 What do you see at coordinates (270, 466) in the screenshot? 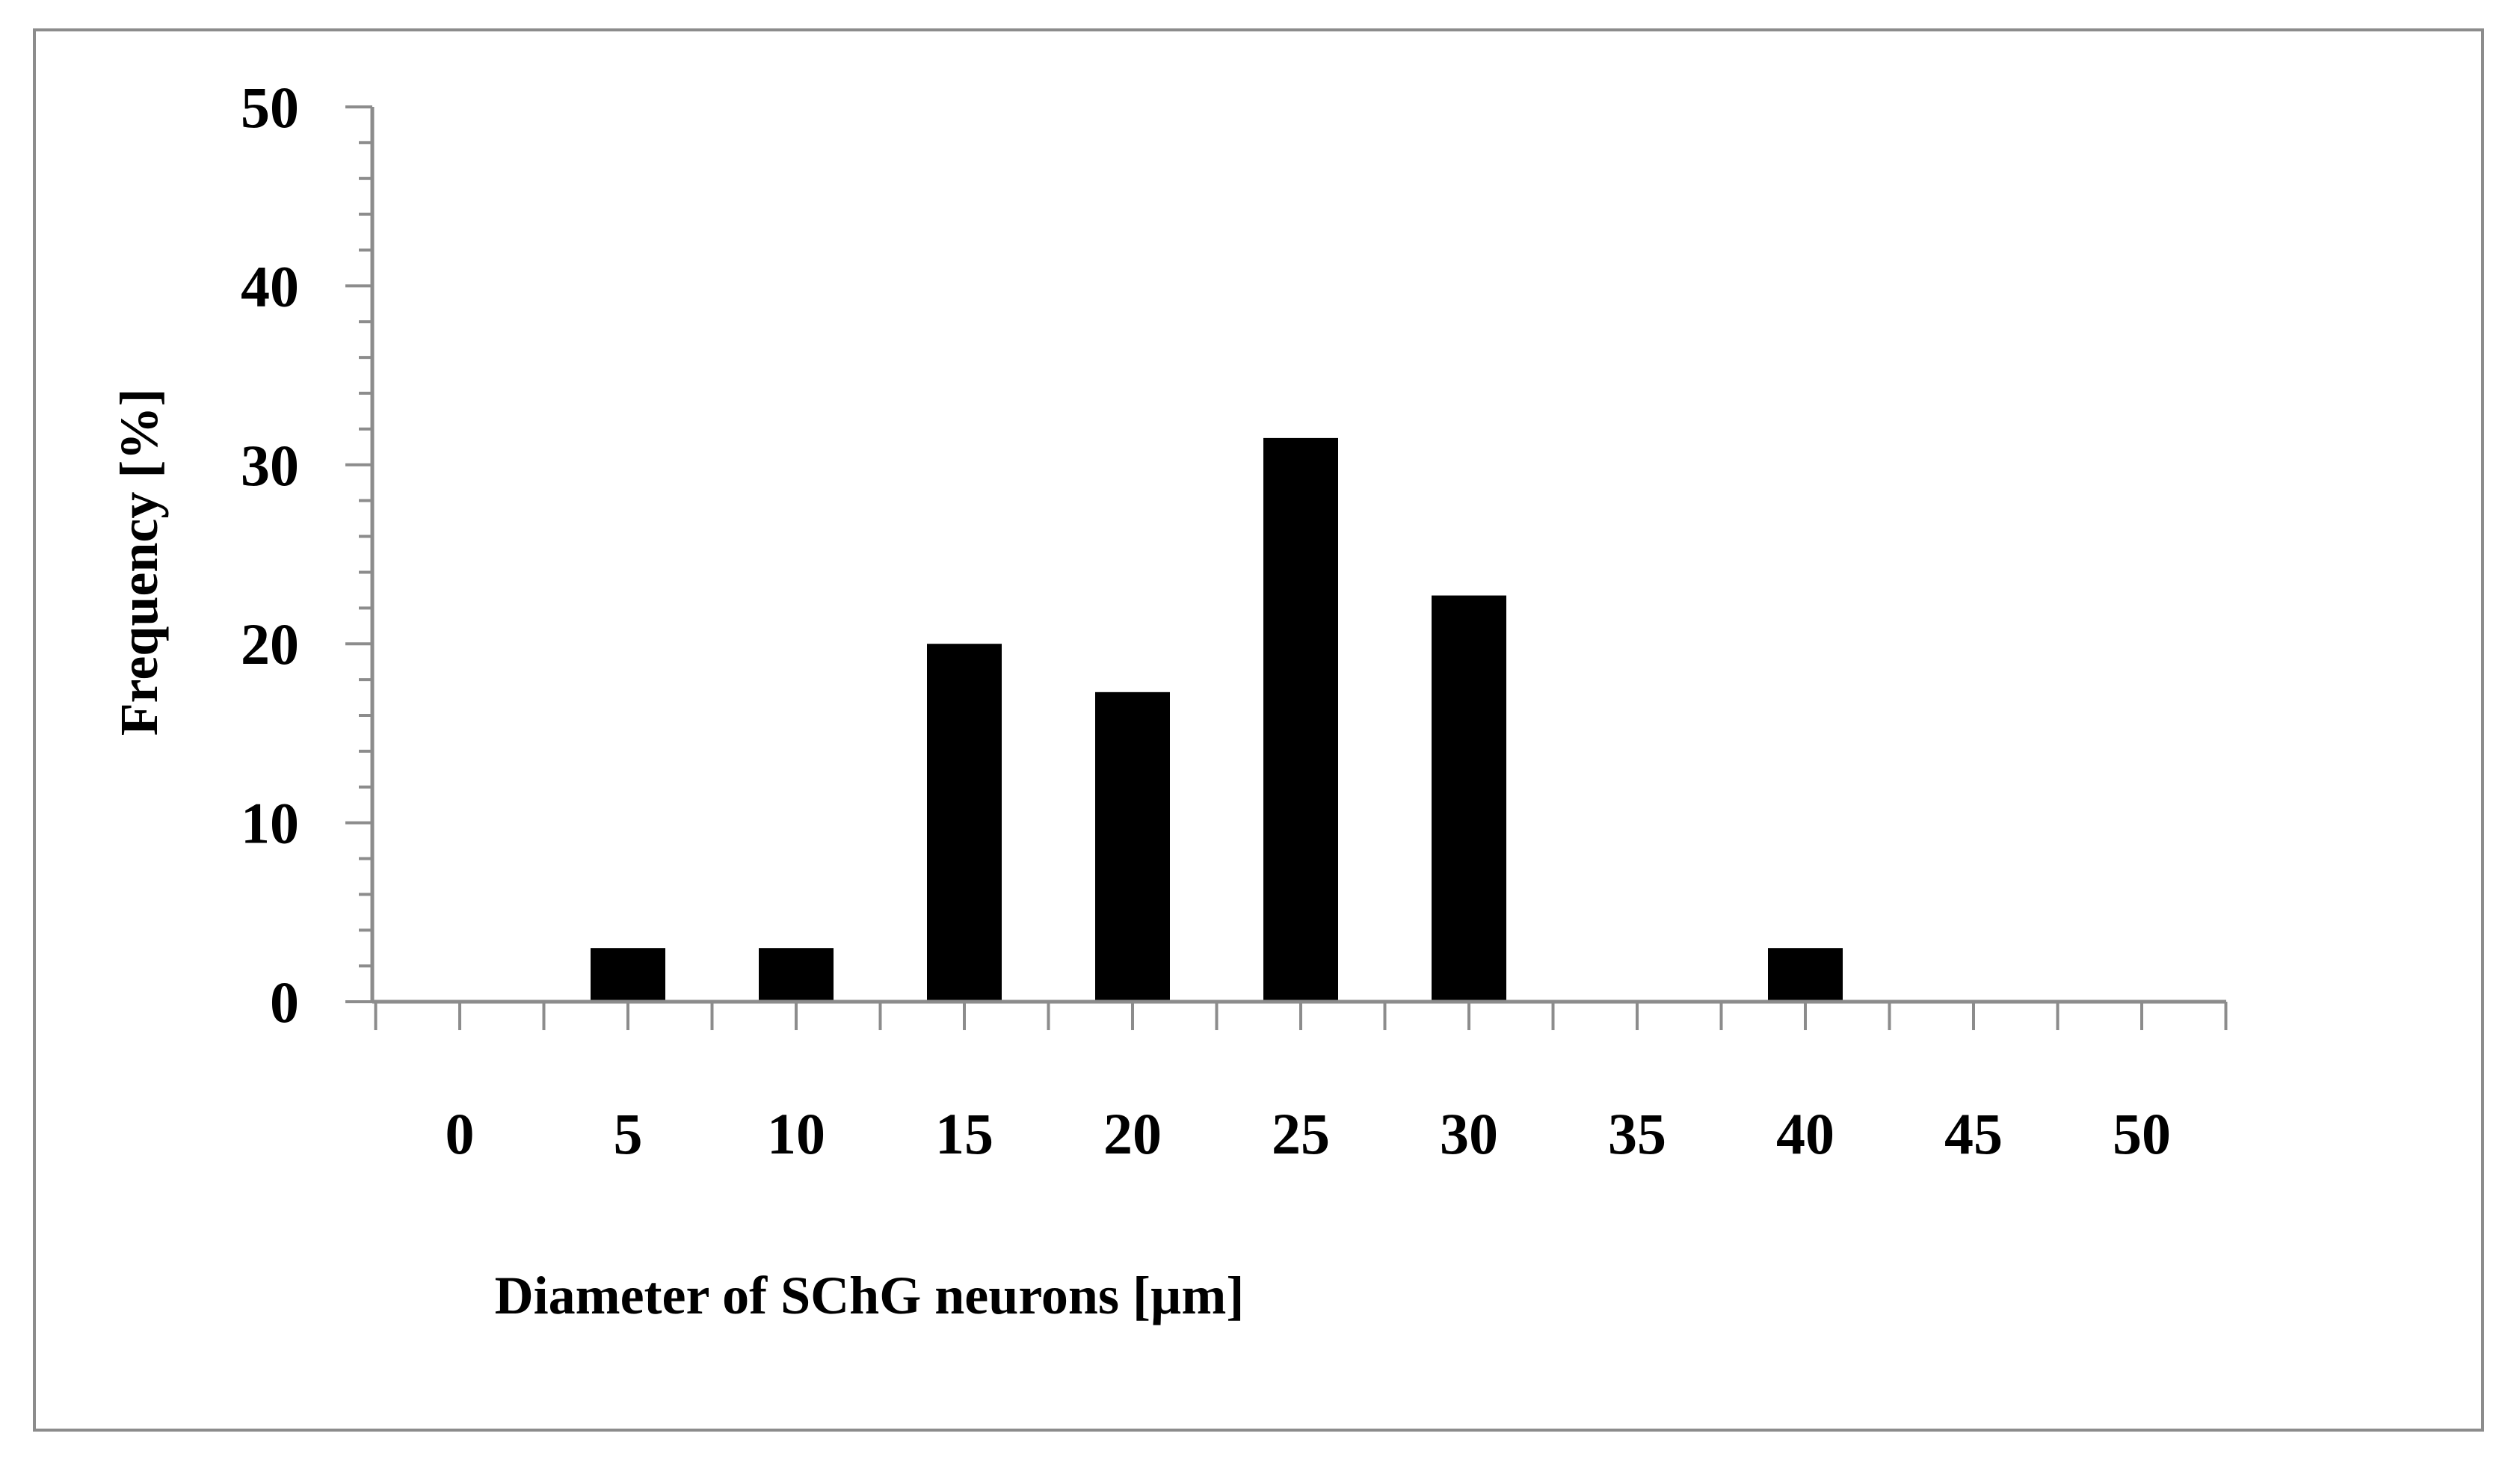
I see `y-tick-label-30: 30` at bounding box center [270, 466].